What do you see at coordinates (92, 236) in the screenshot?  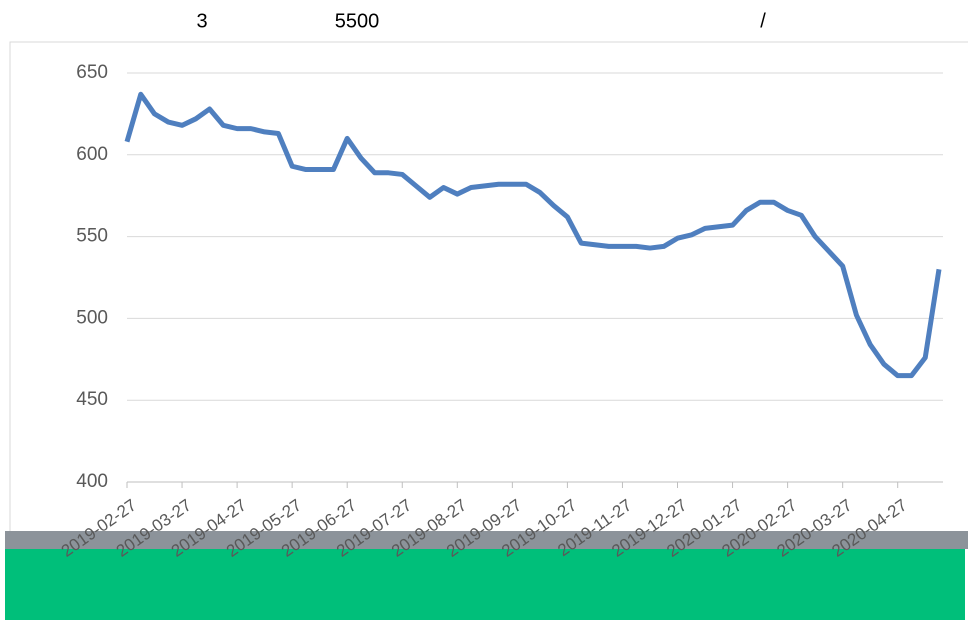 I see `y-tick-label: 550` at bounding box center [92, 236].